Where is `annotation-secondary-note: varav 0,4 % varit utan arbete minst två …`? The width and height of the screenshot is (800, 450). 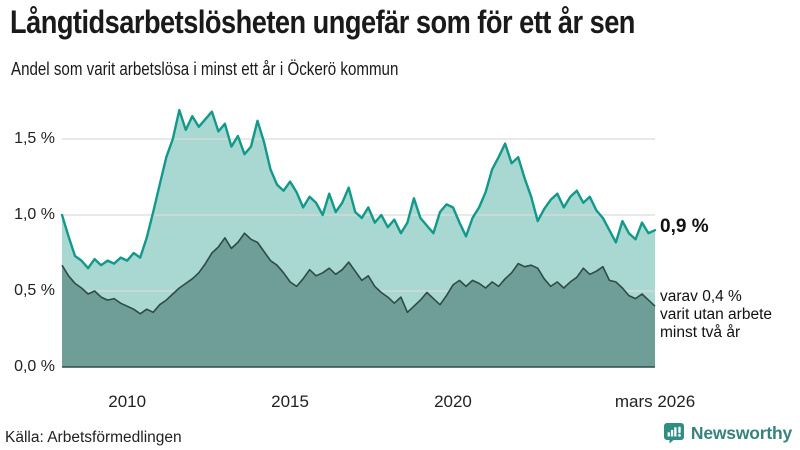 annotation-secondary-note: varav 0,4 % varit utan arbete minst två … is located at coordinates (716, 315).